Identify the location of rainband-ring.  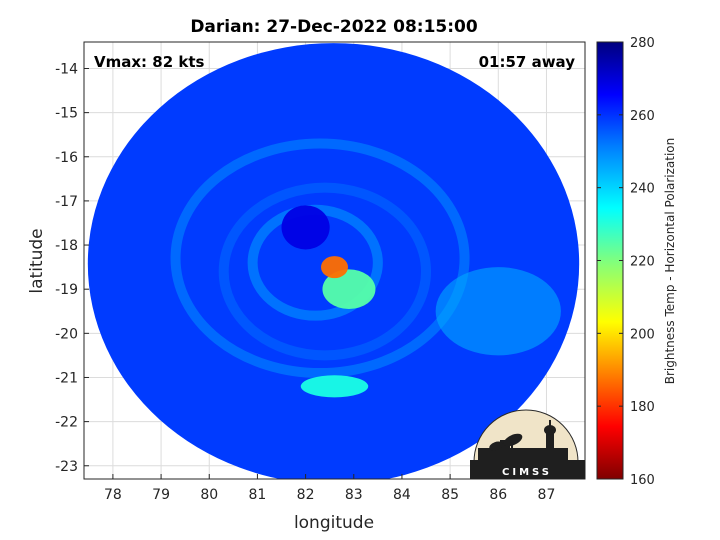
(325, 271).